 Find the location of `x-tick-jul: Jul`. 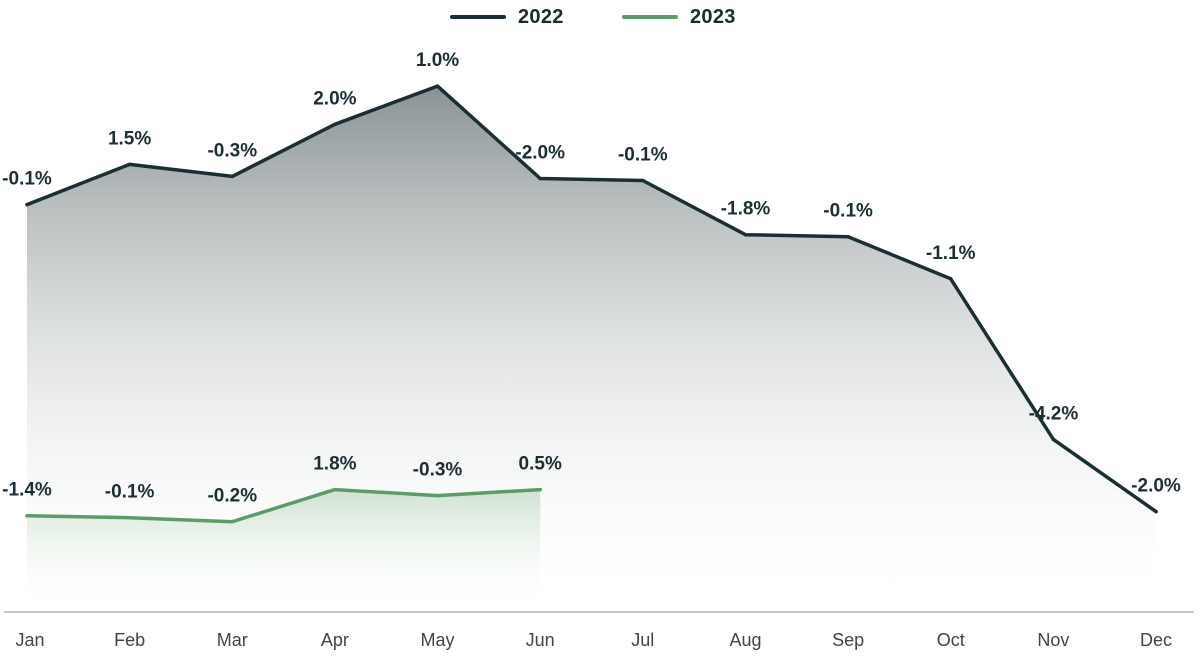

x-tick-jul: Jul is located at coordinates (642, 640).